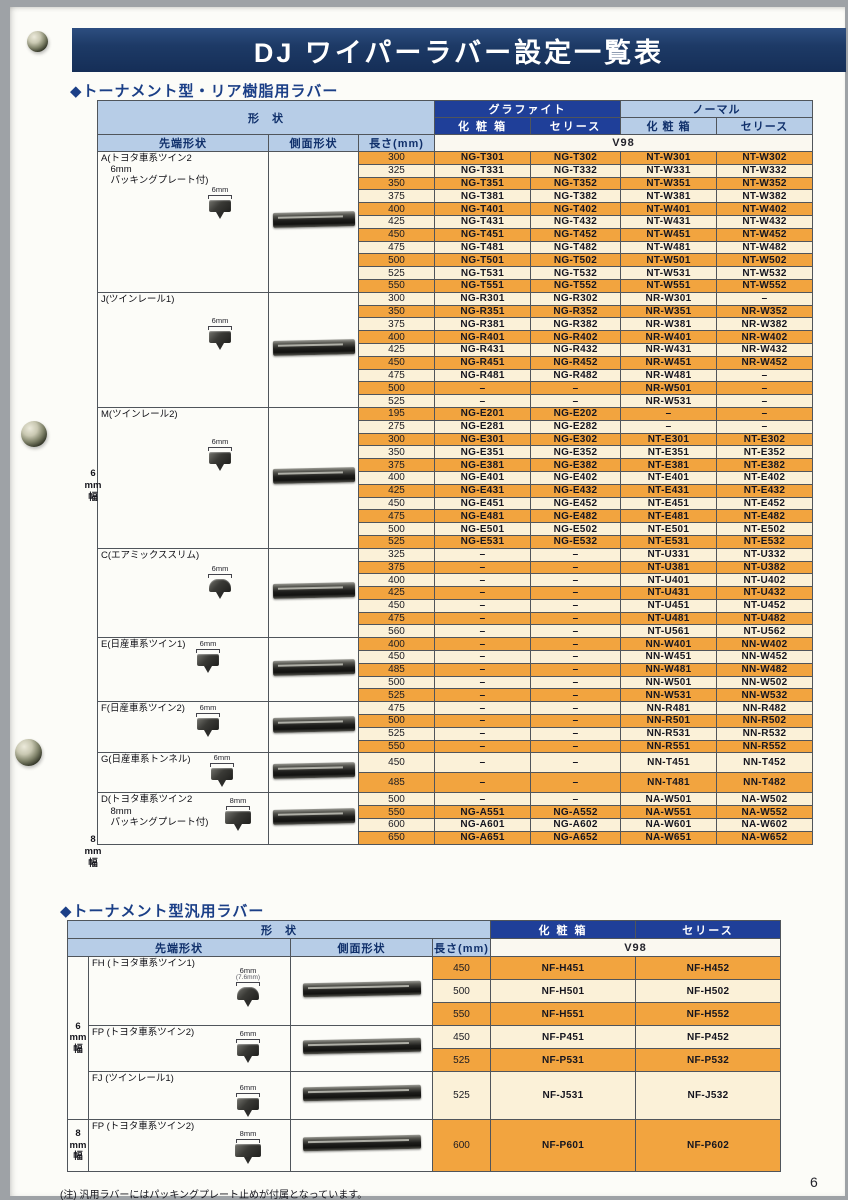  What do you see at coordinates (765, 477) in the screenshot?
I see `part-number-cell: NT-E402` at bounding box center [765, 477].